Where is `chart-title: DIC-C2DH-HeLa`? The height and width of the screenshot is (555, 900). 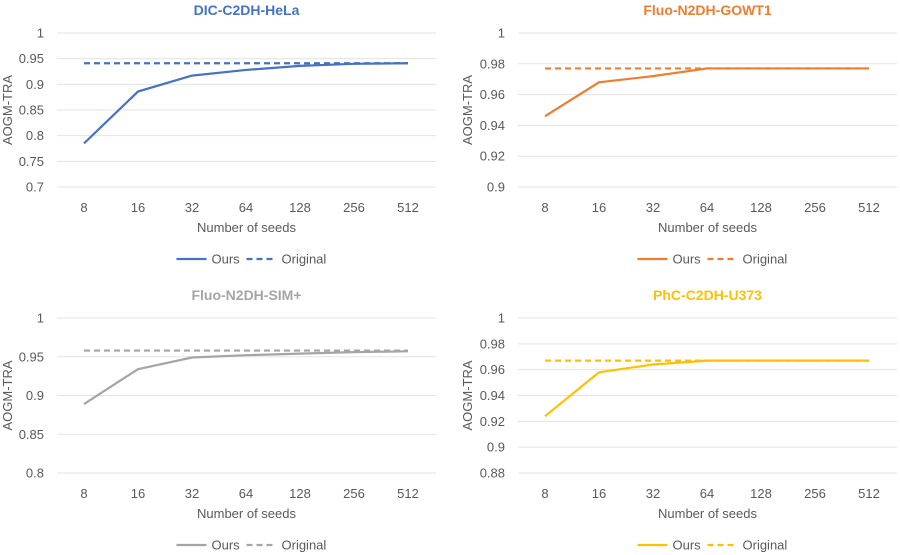
chart-title: DIC-C2DH-HeLa is located at coordinates (247, 10).